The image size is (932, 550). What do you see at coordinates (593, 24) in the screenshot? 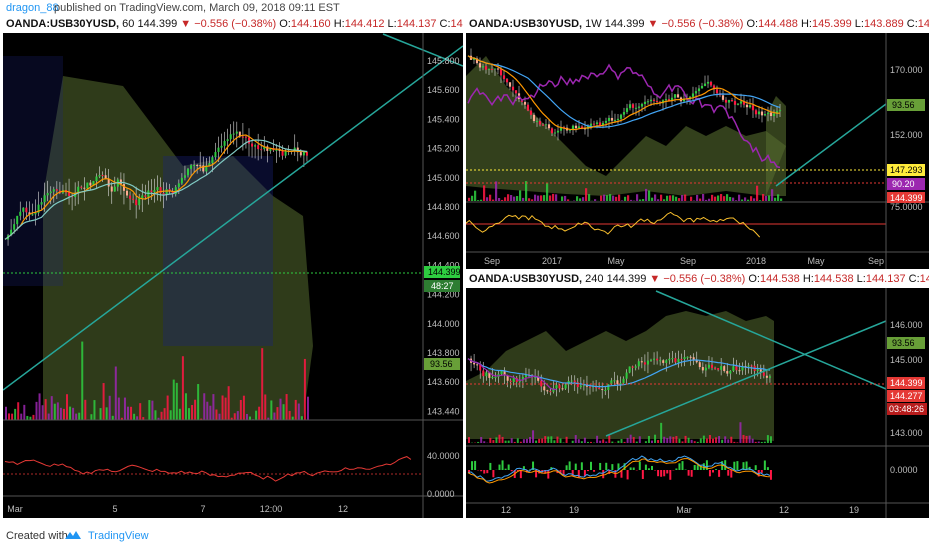
I see `resolution: 1W` at bounding box center [593, 24].